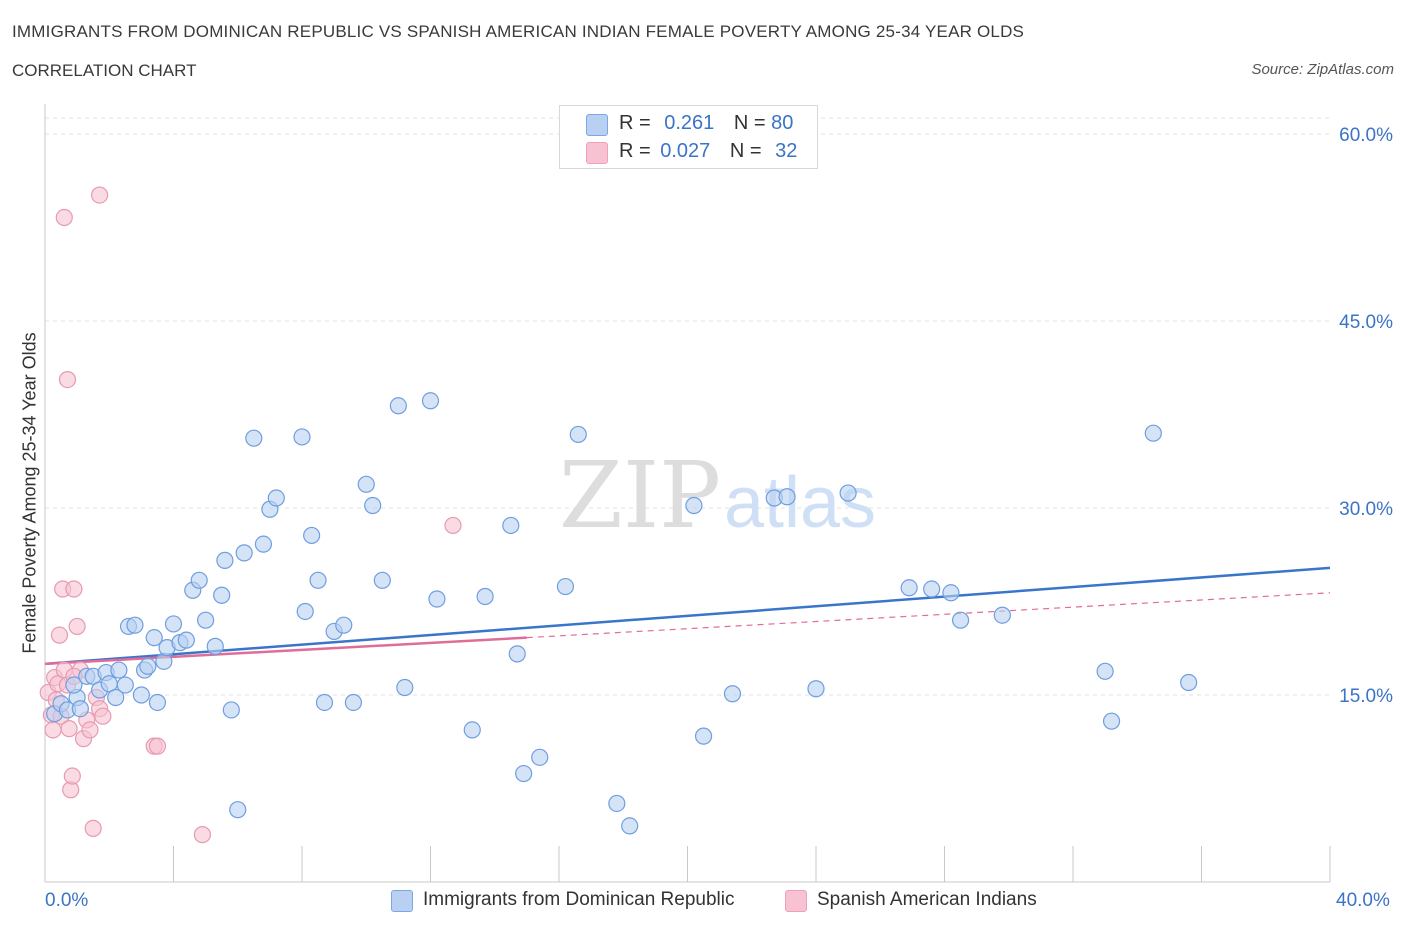 This screenshot has height=930, width=1406. Describe the element at coordinates (640, 495) in the screenshot. I see `watermark-zip: ZIP` at that location.